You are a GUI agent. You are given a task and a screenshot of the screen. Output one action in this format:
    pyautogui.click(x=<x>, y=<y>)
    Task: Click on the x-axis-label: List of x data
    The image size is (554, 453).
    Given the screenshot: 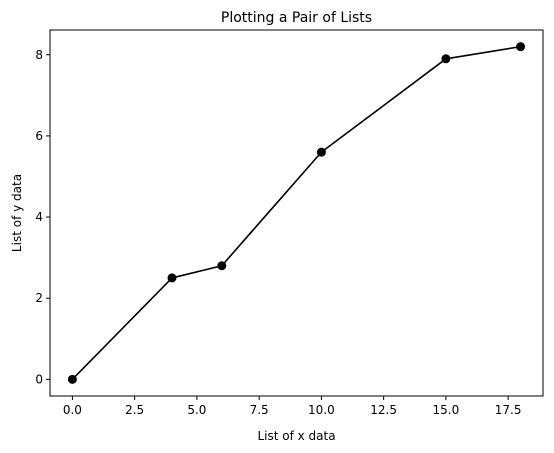 What is the action you would take?
    pyautogui.click(x=296, y=436)
    